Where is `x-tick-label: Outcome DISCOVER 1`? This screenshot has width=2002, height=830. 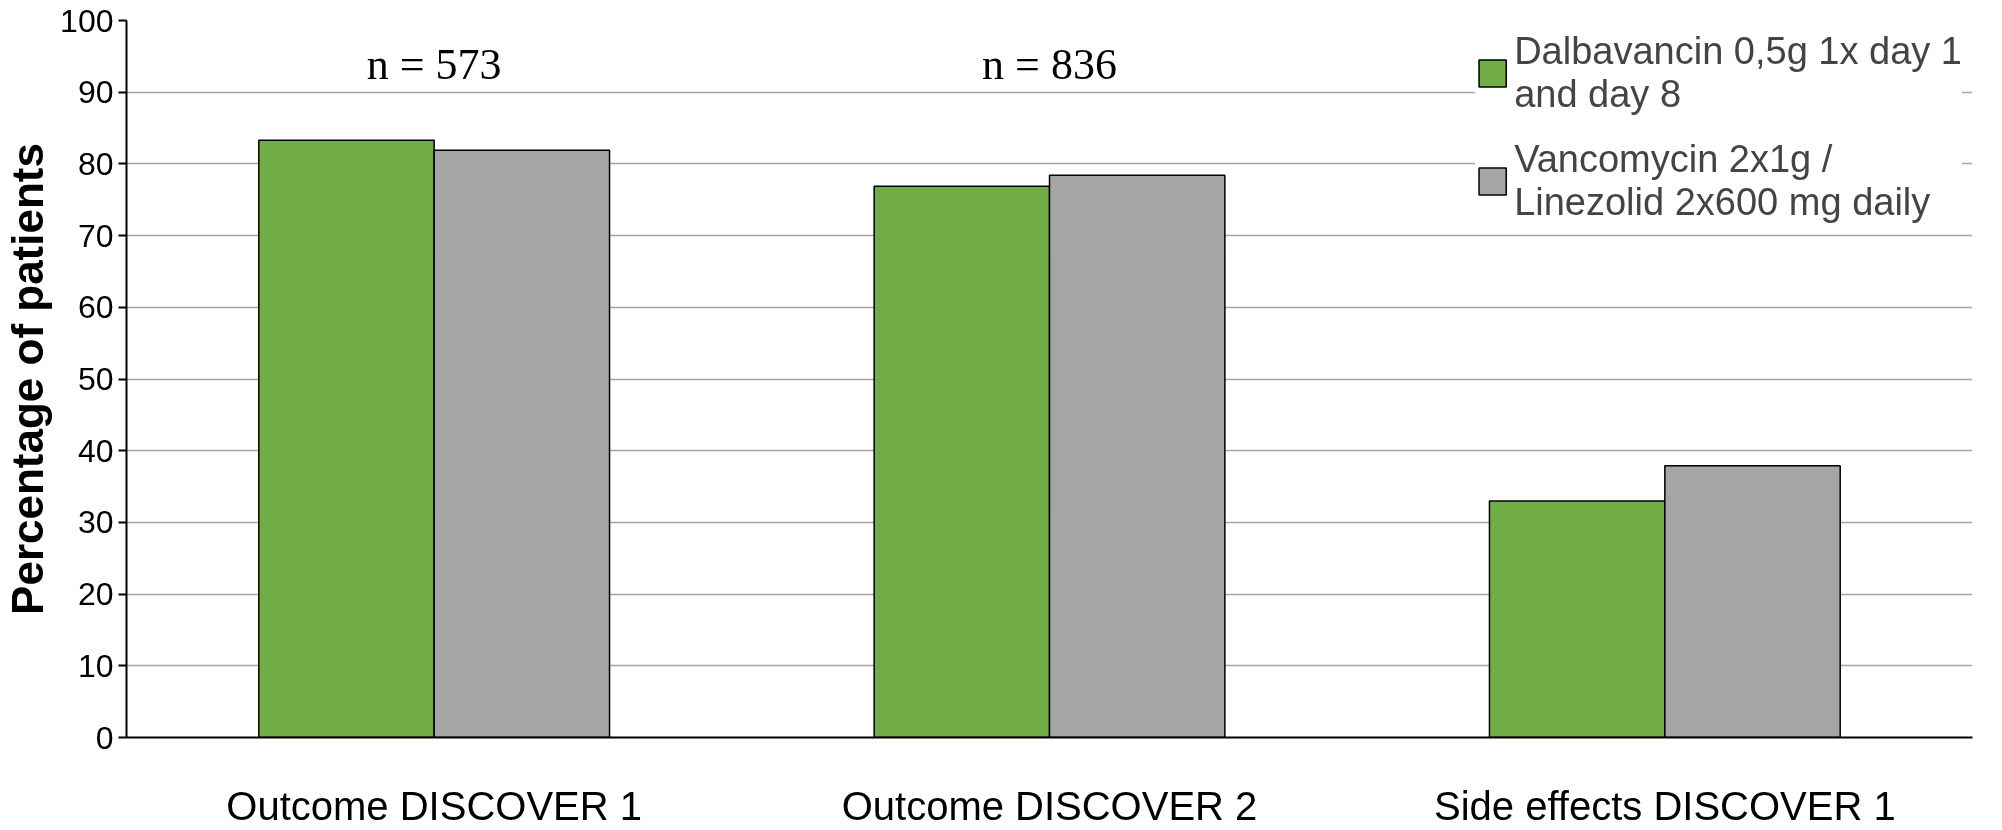
x-tick-label: Outcome DISCOVER 1 is located at coordinates (434, 805).